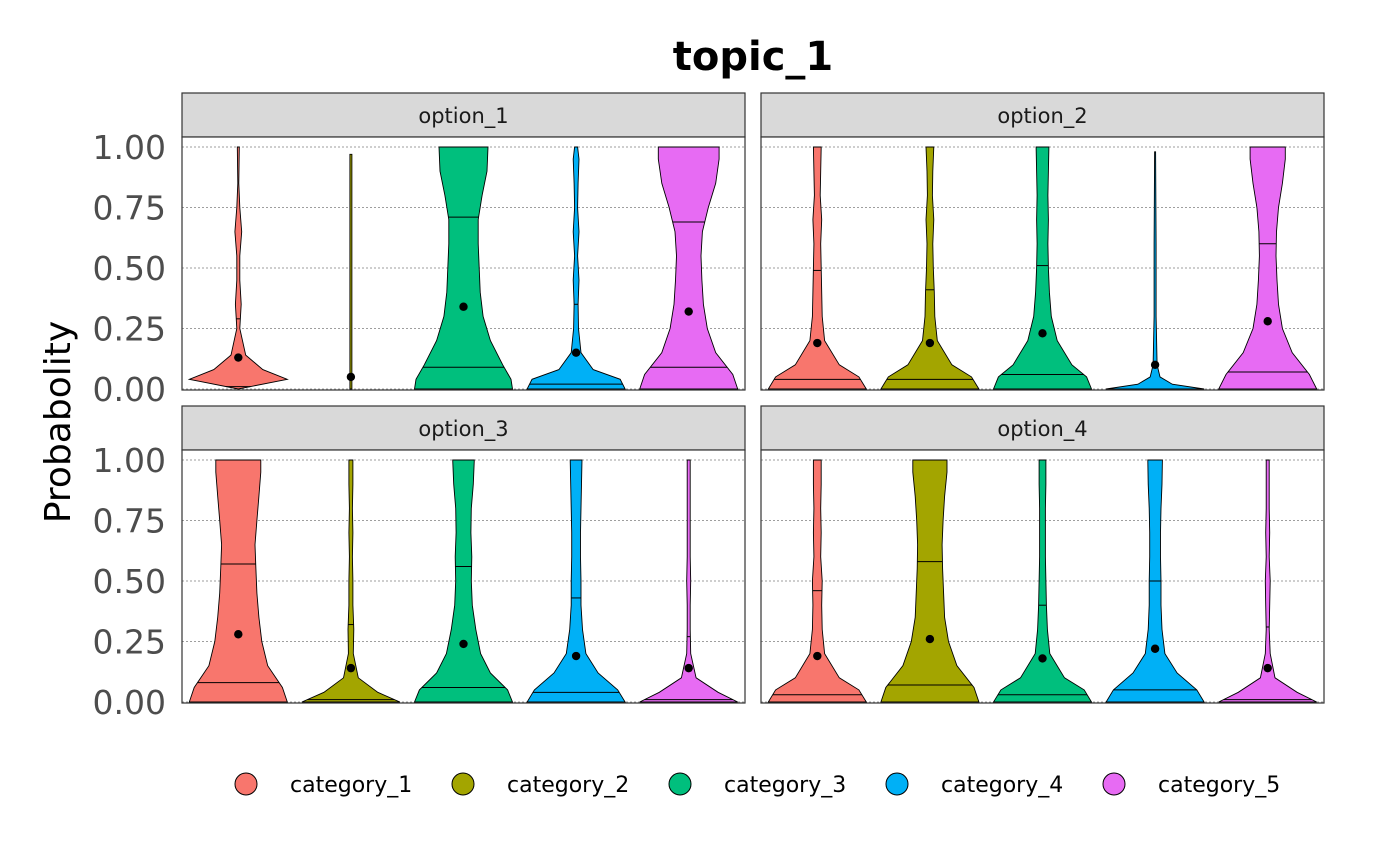  I want to click on strip-label: option_3, so click(463, 429).